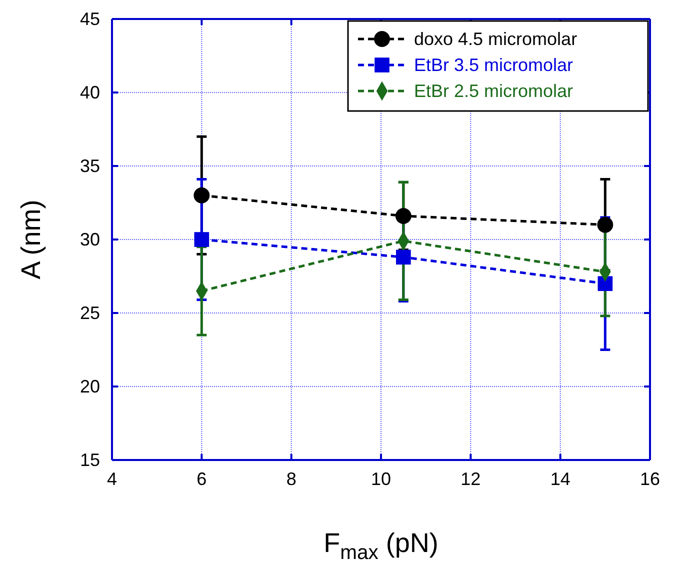  Describe the element at coordinates (381, 478) in the screenshot. I see `x-tick-label: 10` at that location.